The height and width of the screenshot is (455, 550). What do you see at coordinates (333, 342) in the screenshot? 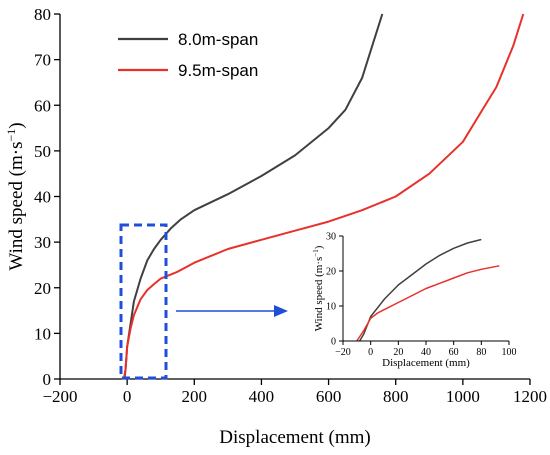
I see `inset-y-tick-label: 0` at bounding box center [333, 342].